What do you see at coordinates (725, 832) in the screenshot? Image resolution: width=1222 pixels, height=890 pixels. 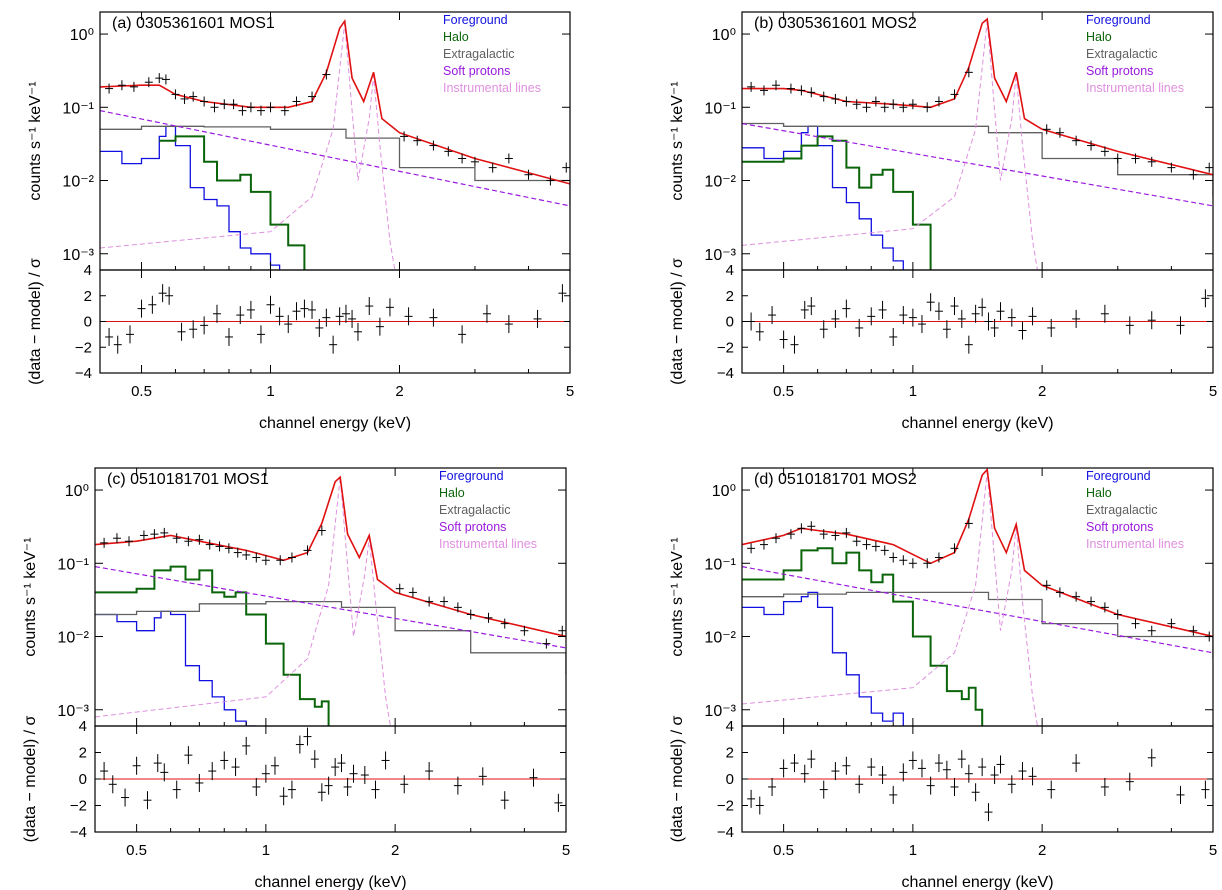 I see `residual-tick-label: −4` at bounding box center [725, 832].